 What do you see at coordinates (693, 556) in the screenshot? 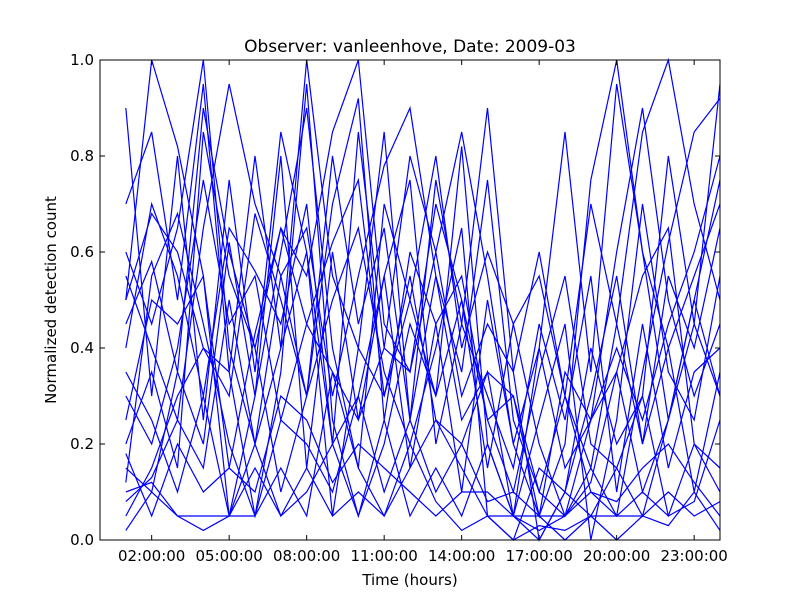
I see `x-tick-label-8: 23:00:00` at bounding box center [693, 556].